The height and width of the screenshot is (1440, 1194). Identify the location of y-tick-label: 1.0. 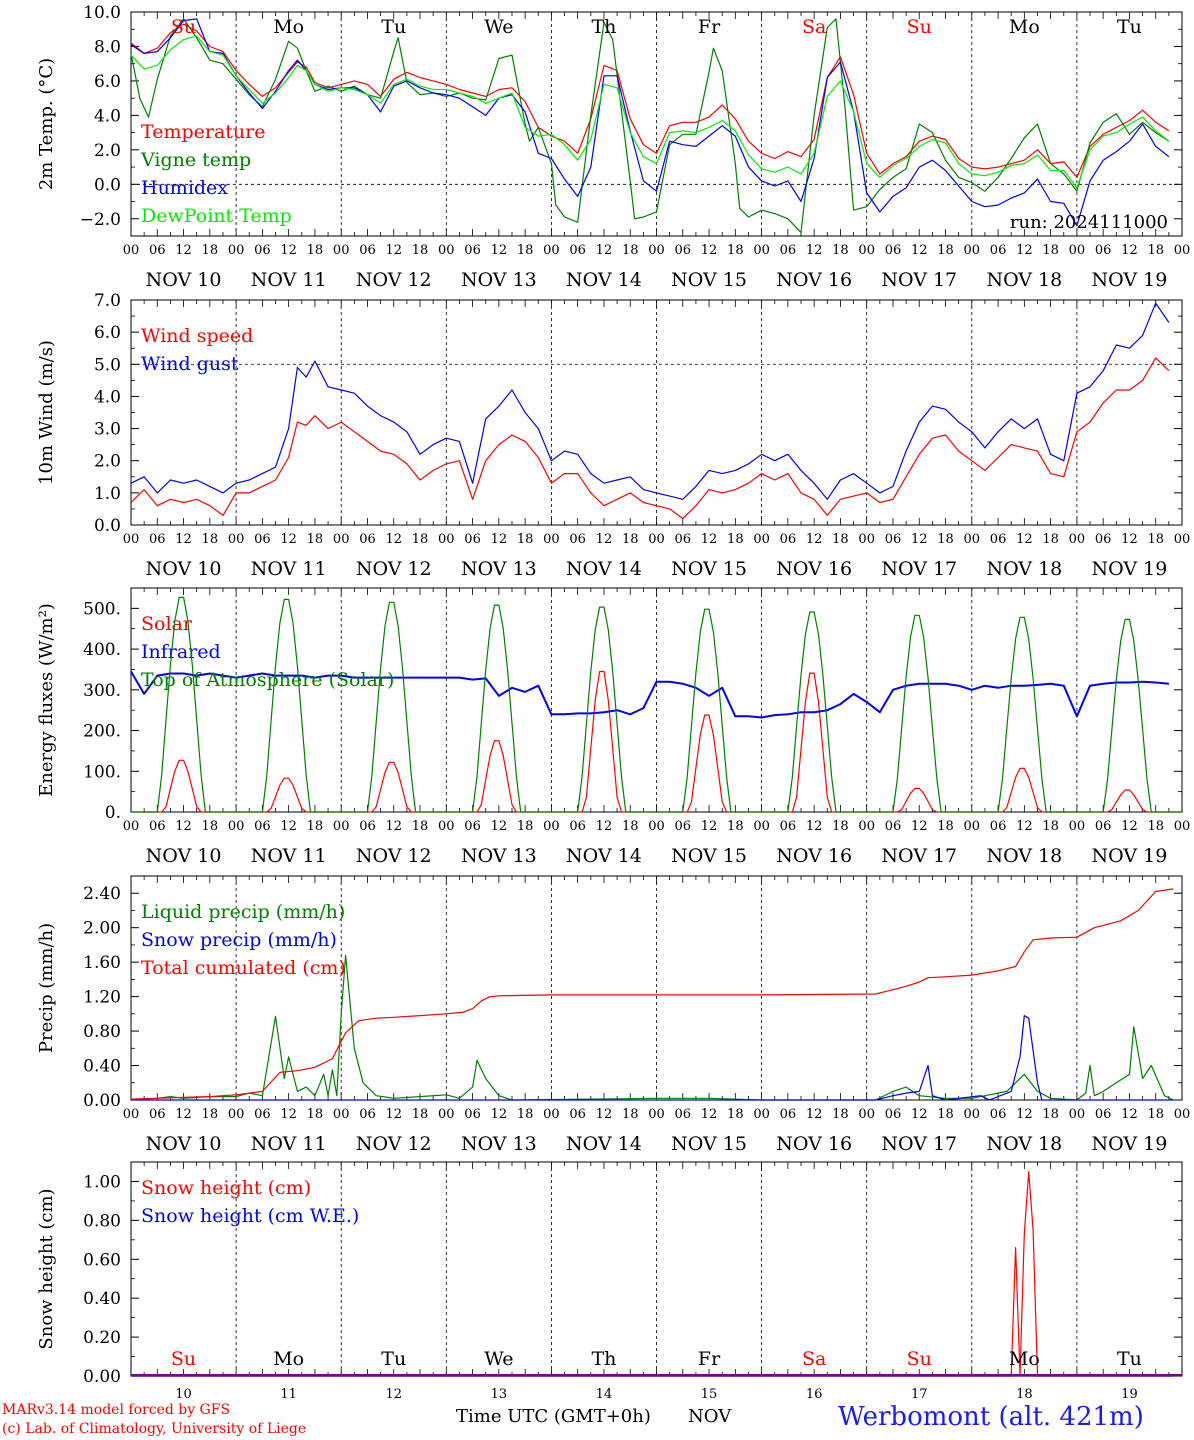
(107, 494).